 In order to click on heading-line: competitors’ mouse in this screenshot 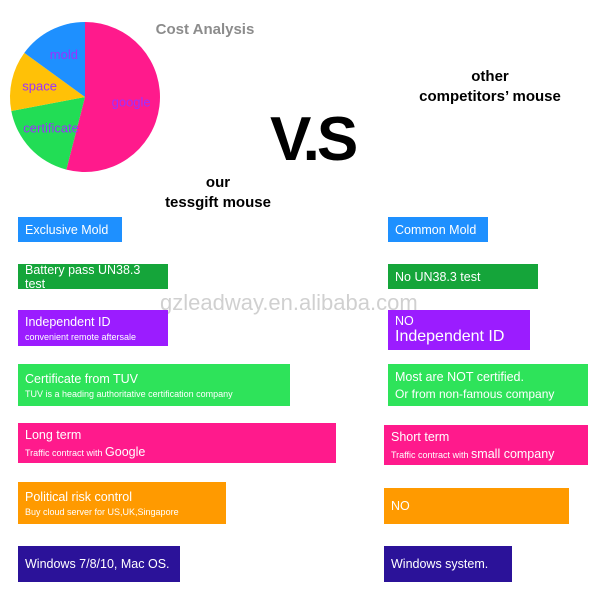, I will do `click(490, 96)`.